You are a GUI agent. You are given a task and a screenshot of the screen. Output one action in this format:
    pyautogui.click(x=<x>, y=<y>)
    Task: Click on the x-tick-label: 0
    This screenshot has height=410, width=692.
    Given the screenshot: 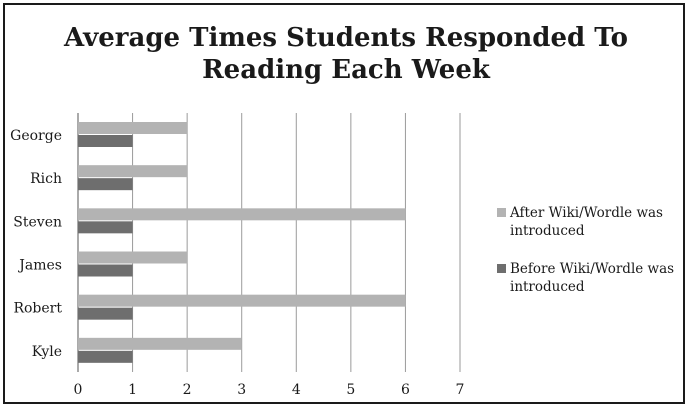 What is the action you would take?
    pyautogui.click(x=78, y=390)
    